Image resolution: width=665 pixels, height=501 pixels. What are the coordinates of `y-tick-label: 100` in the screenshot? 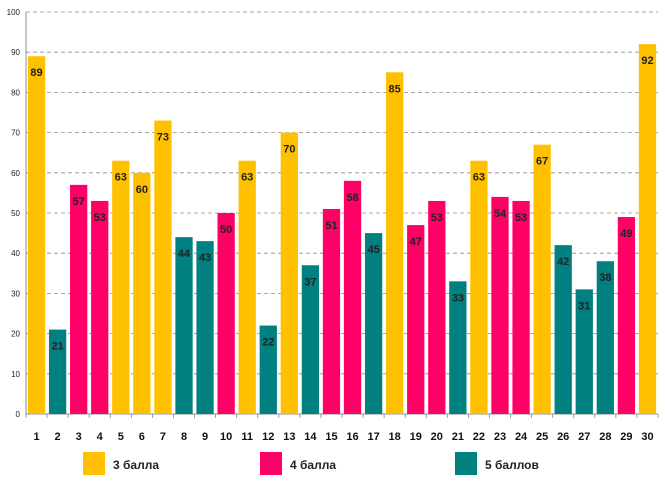 It's located at (14, 12).